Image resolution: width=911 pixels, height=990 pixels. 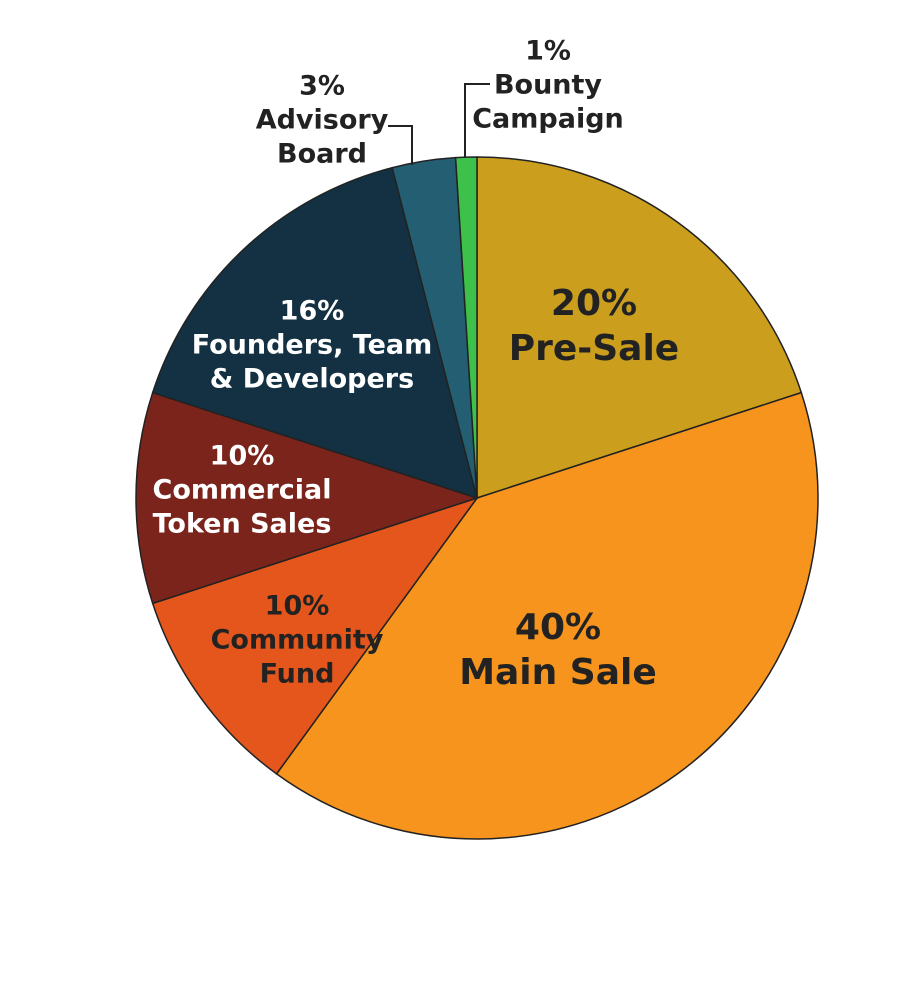 What do you see at coordinates (558, 650) in the screenshot?
I see `slice-label: 40% Main Sale` at bounding box center [558, 650].